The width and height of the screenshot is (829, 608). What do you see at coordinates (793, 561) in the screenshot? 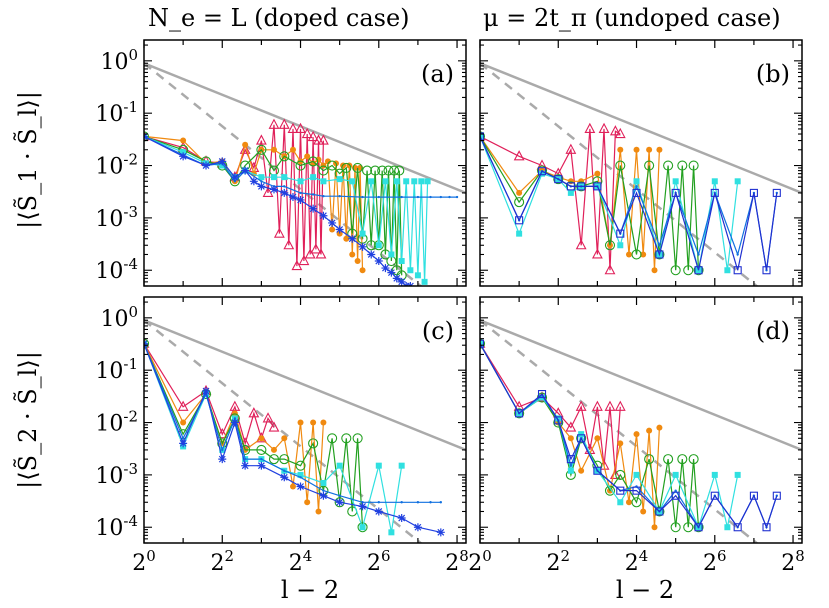
I see `x-tick-label: 28` at bounding box center [793, 561].